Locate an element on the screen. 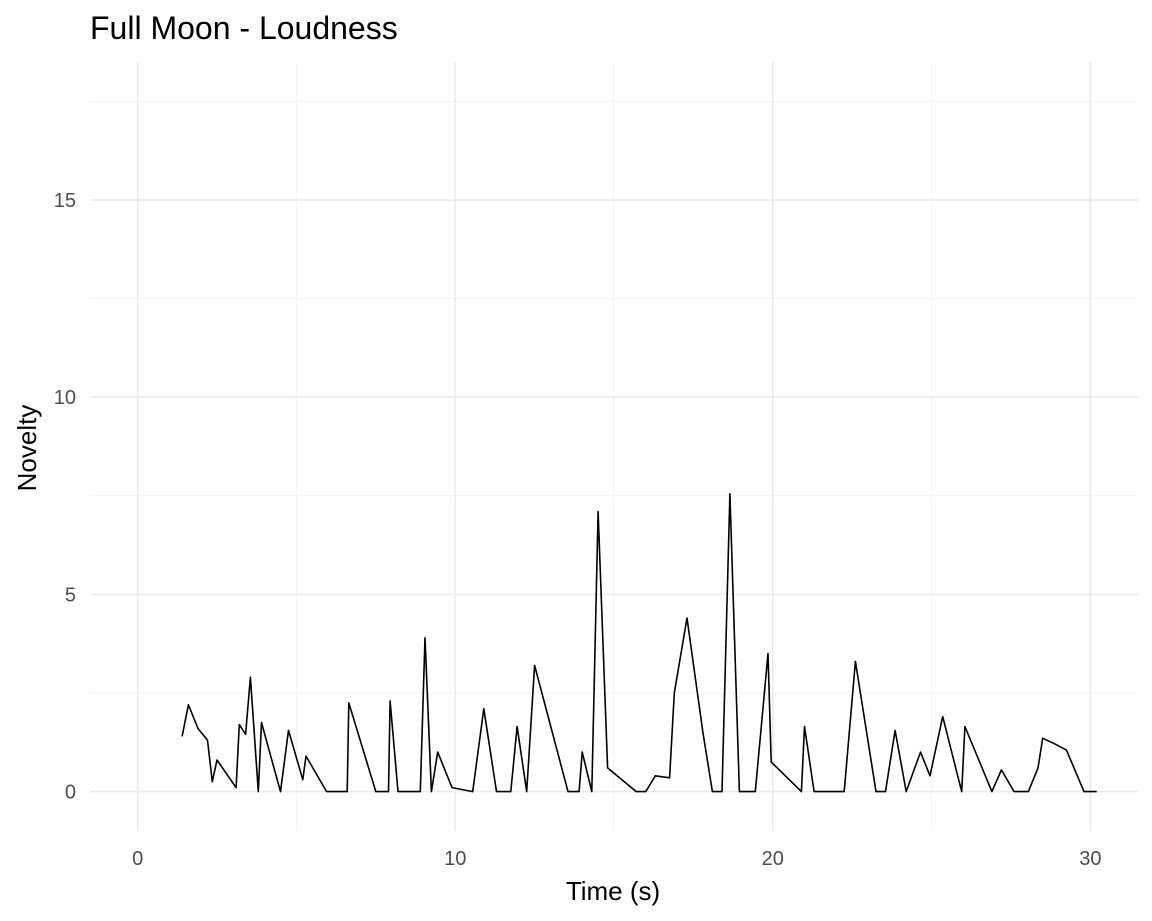 The width and height of the screenshot is (1152, 921). x-tick-label: 20 is located at coordinates (773, 859).